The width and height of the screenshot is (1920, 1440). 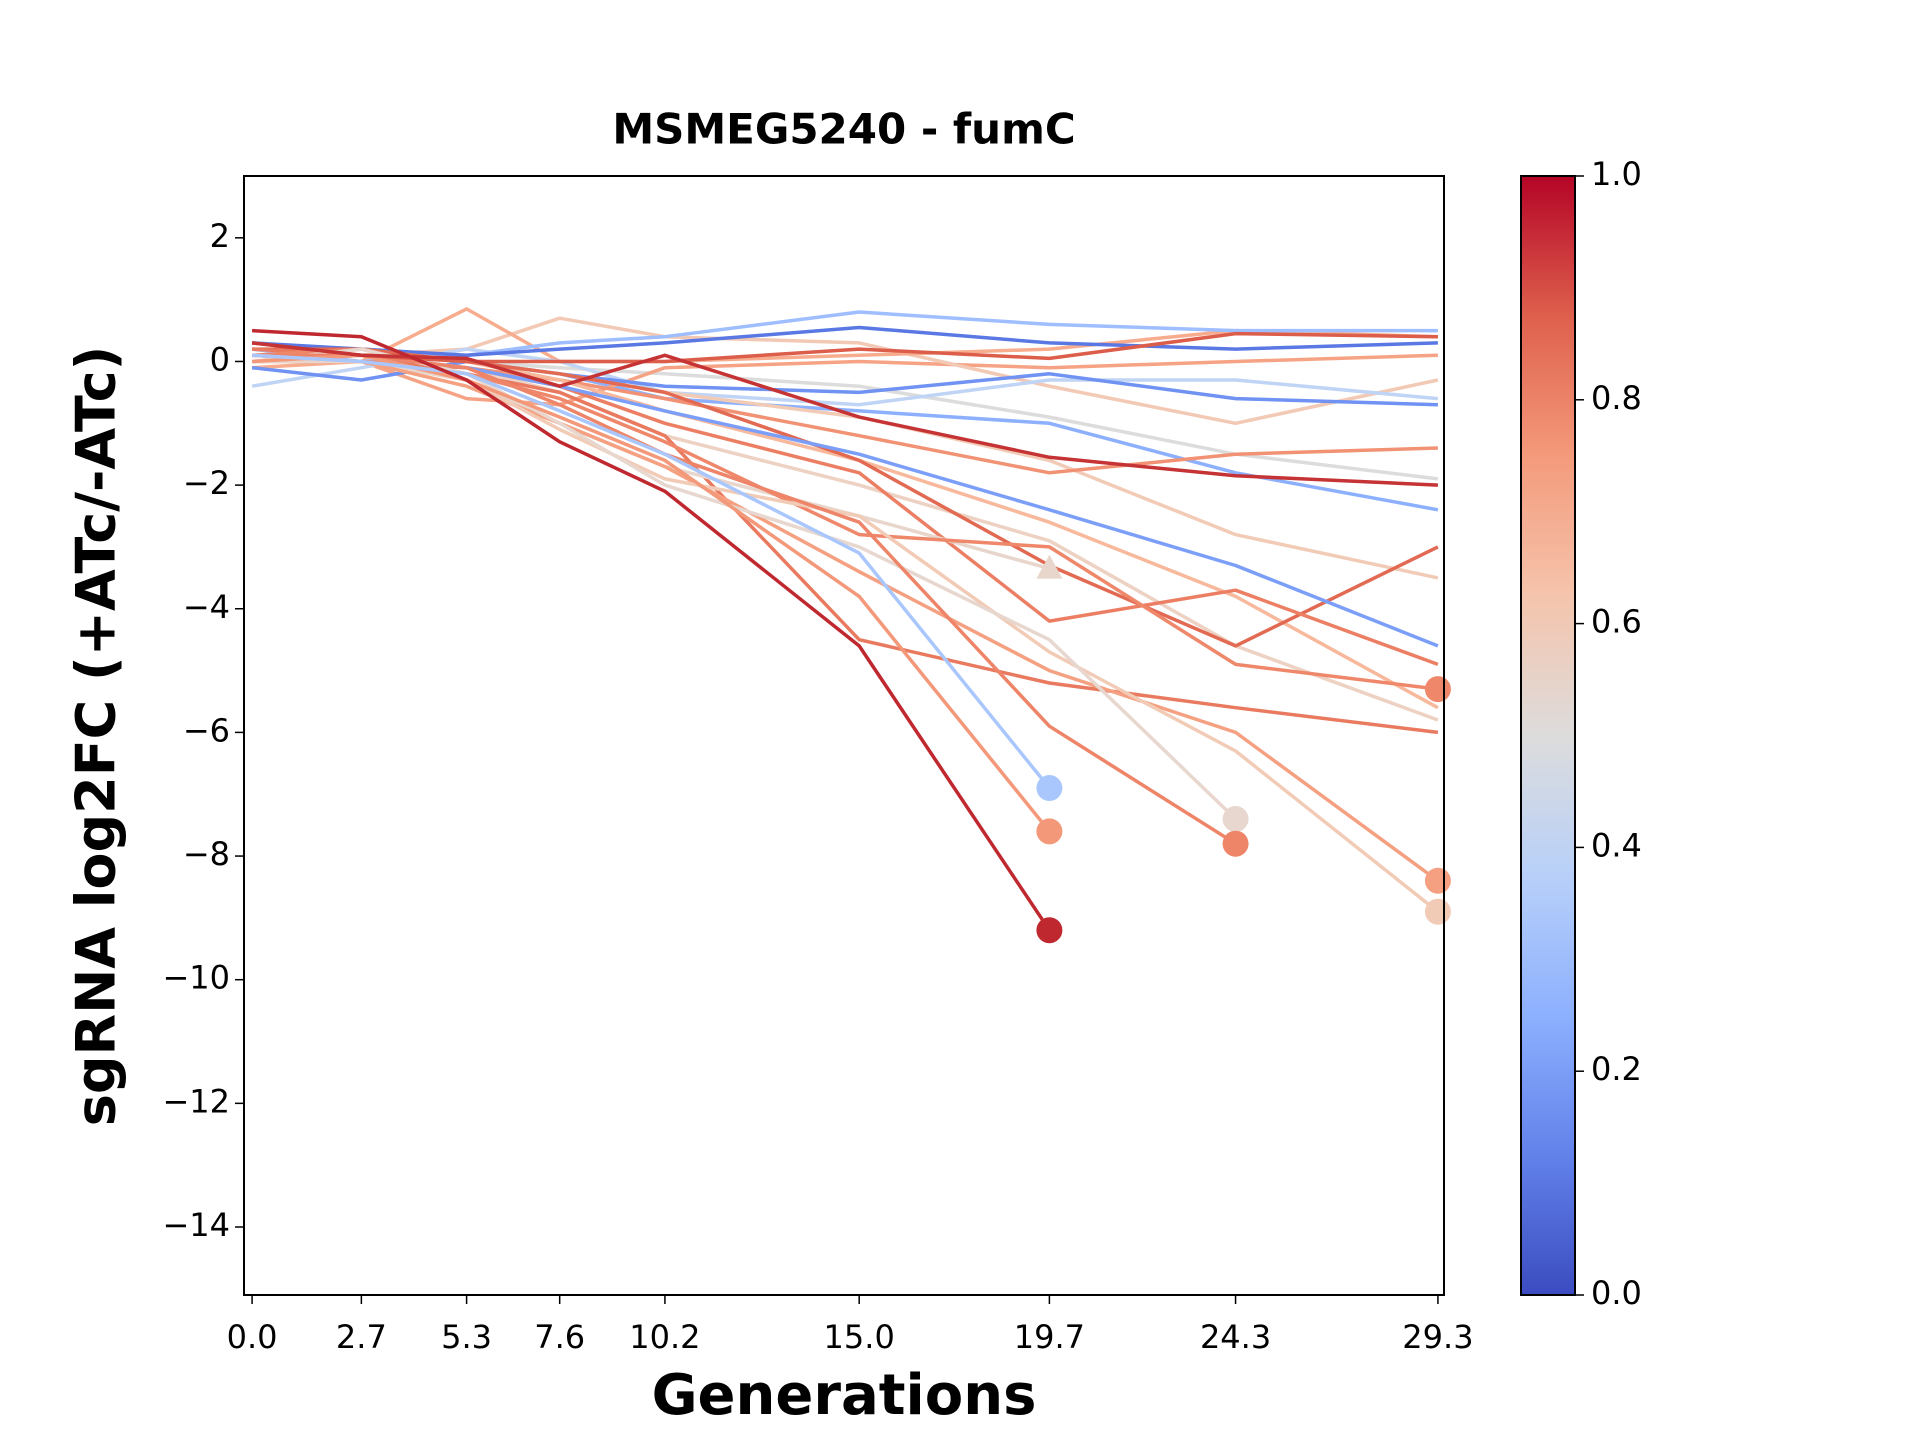 What do you see at coordinates (843, 129) in the screenshot?
I see `chart-title: MSMEG5240 - fumC` at bounding box center [843, 129].